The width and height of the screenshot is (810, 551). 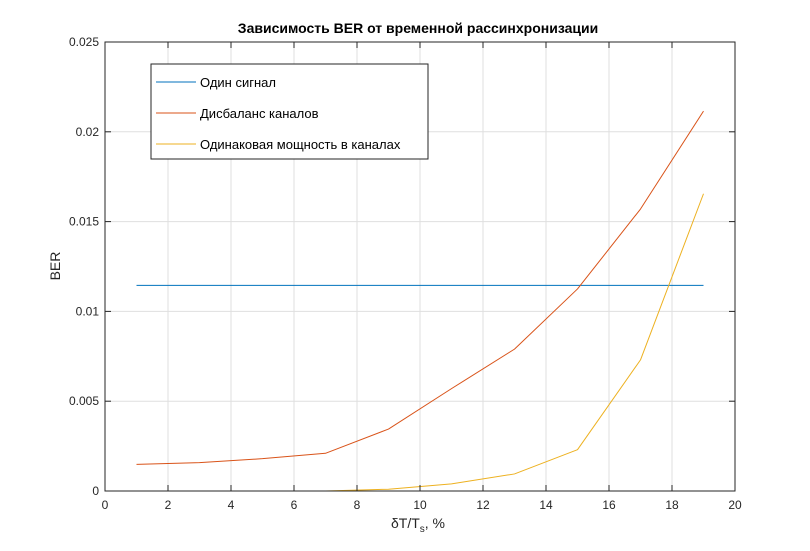 I want to click on y-tick-label: 0.02, so click(x=88, y=132).